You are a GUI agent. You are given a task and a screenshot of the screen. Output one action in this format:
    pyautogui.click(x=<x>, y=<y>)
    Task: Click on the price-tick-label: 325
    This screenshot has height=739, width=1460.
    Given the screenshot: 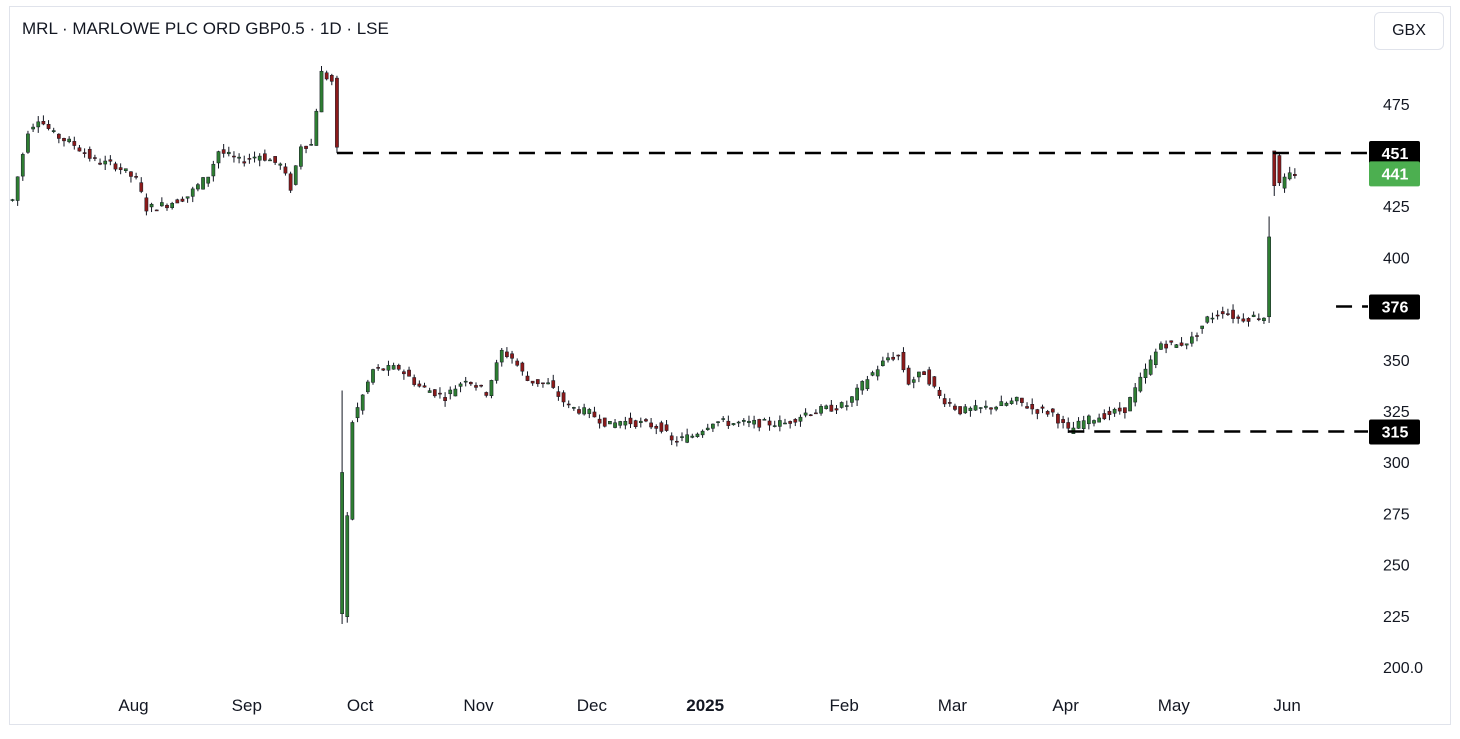 What is the action you would take?
    pyautogui.click(x=1396, y=412)
    